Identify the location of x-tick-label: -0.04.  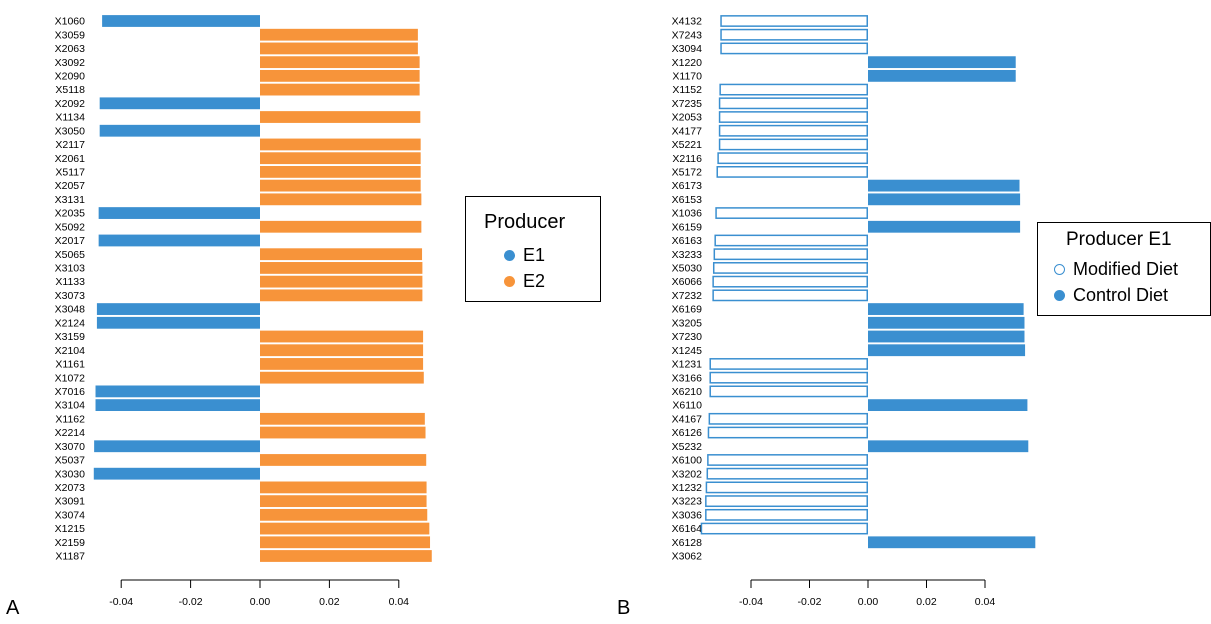
(751, 602).